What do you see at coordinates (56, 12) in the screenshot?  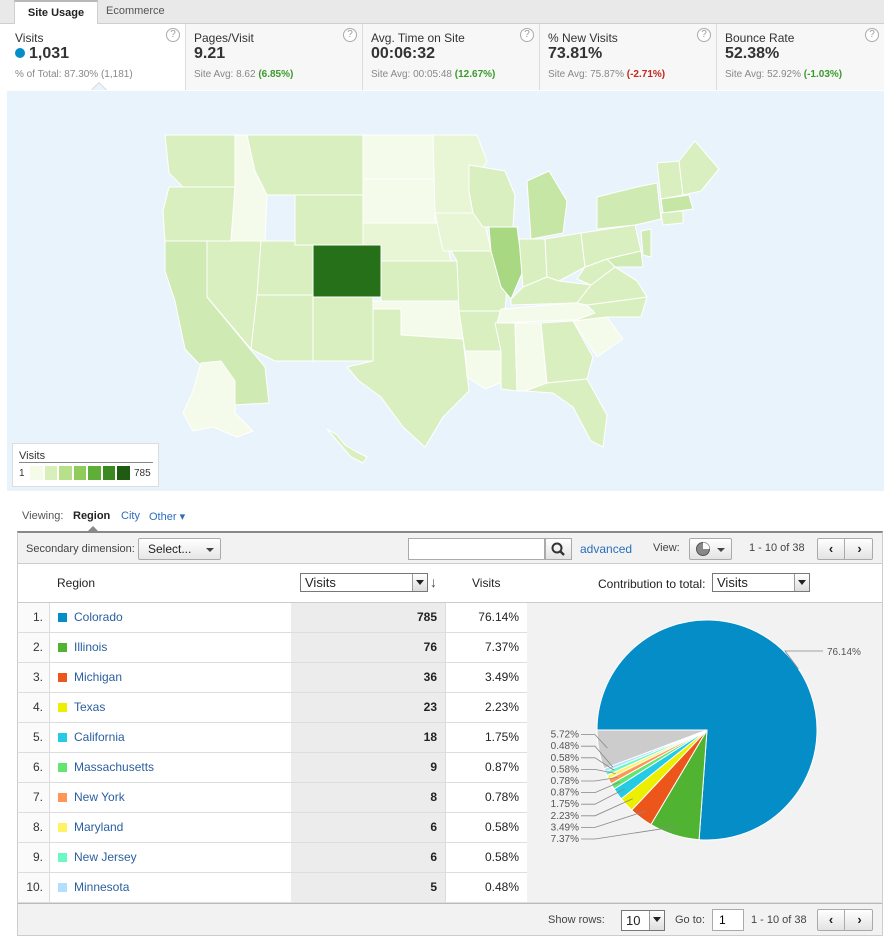 I see `tab-site-usage: Site Usage` at bounding box center [56, 12].